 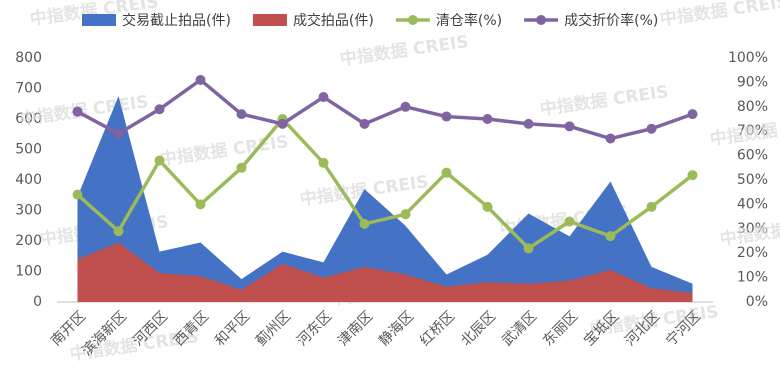 What do you see at coordinates (355, 328) in the screenshot?
I see `x-tick-label: 津南区` at bounding box center [355, 328].